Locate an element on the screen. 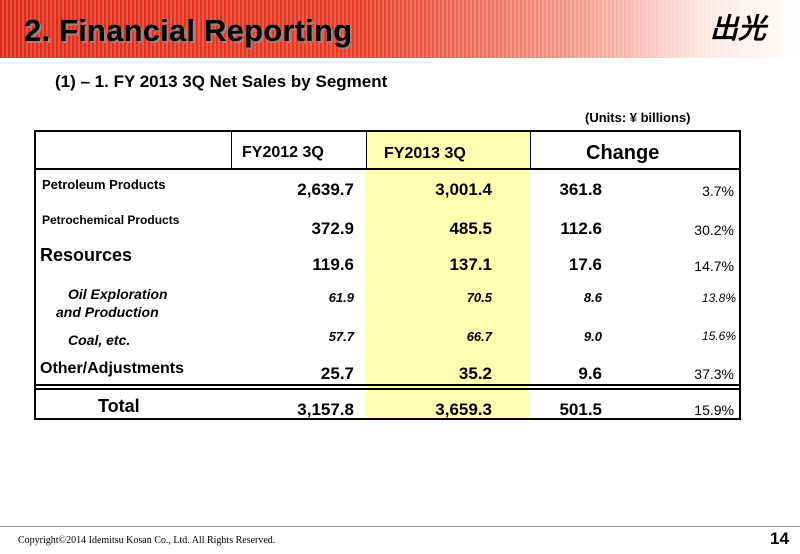 Image resolution: width=800 pixels, height=554 pixels. total-fy2012-value: 3,157.8 is located at coordinates (325, 409).